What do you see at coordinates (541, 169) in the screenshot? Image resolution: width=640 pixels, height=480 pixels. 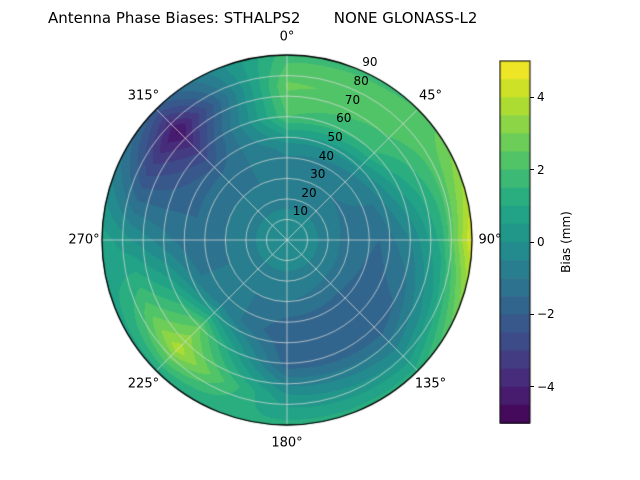 I see `colorbar-tick-label: 2` at bounding box center [541, 169].